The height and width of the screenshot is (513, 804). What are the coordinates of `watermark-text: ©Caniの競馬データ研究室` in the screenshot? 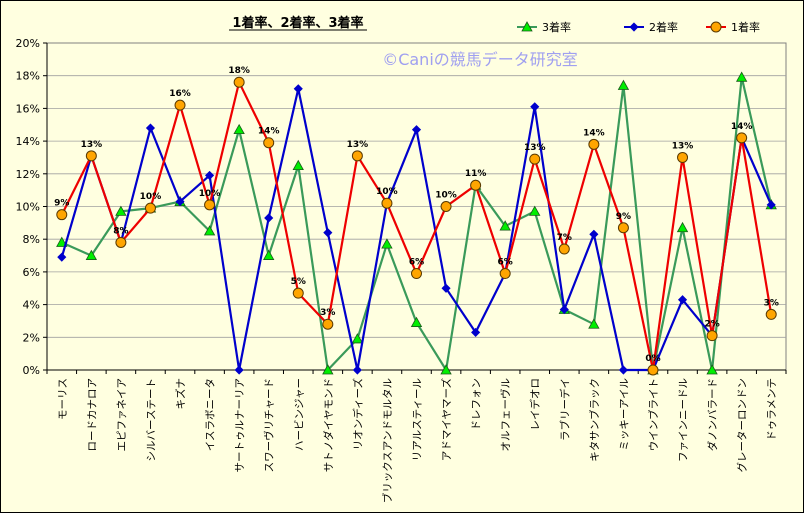 It's located at (480, 59).